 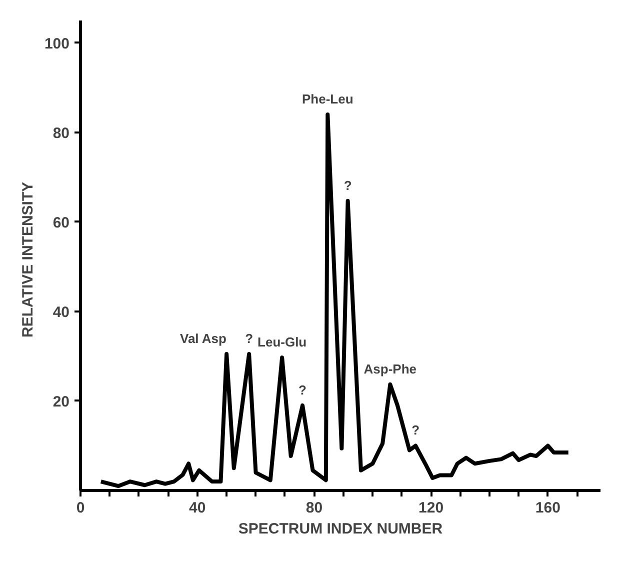 What do you see at coordinates (61, 133) in the screenshot?
I see `y-tick-label: 80` at bounding box center [61, 133].